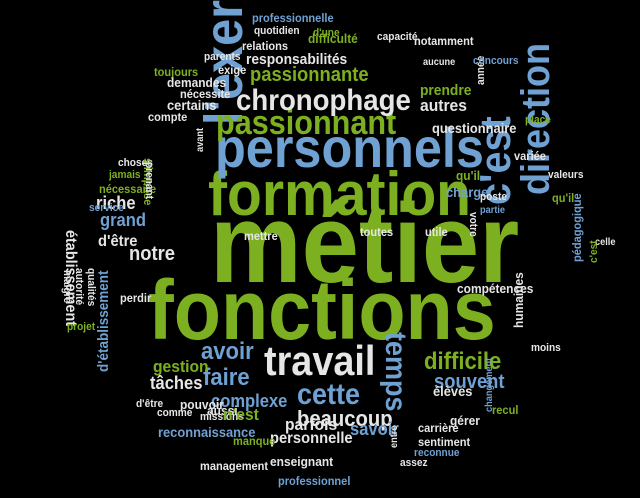 The image size is (640, 498). I want to click on word-39: carrière, so click(438, 428).